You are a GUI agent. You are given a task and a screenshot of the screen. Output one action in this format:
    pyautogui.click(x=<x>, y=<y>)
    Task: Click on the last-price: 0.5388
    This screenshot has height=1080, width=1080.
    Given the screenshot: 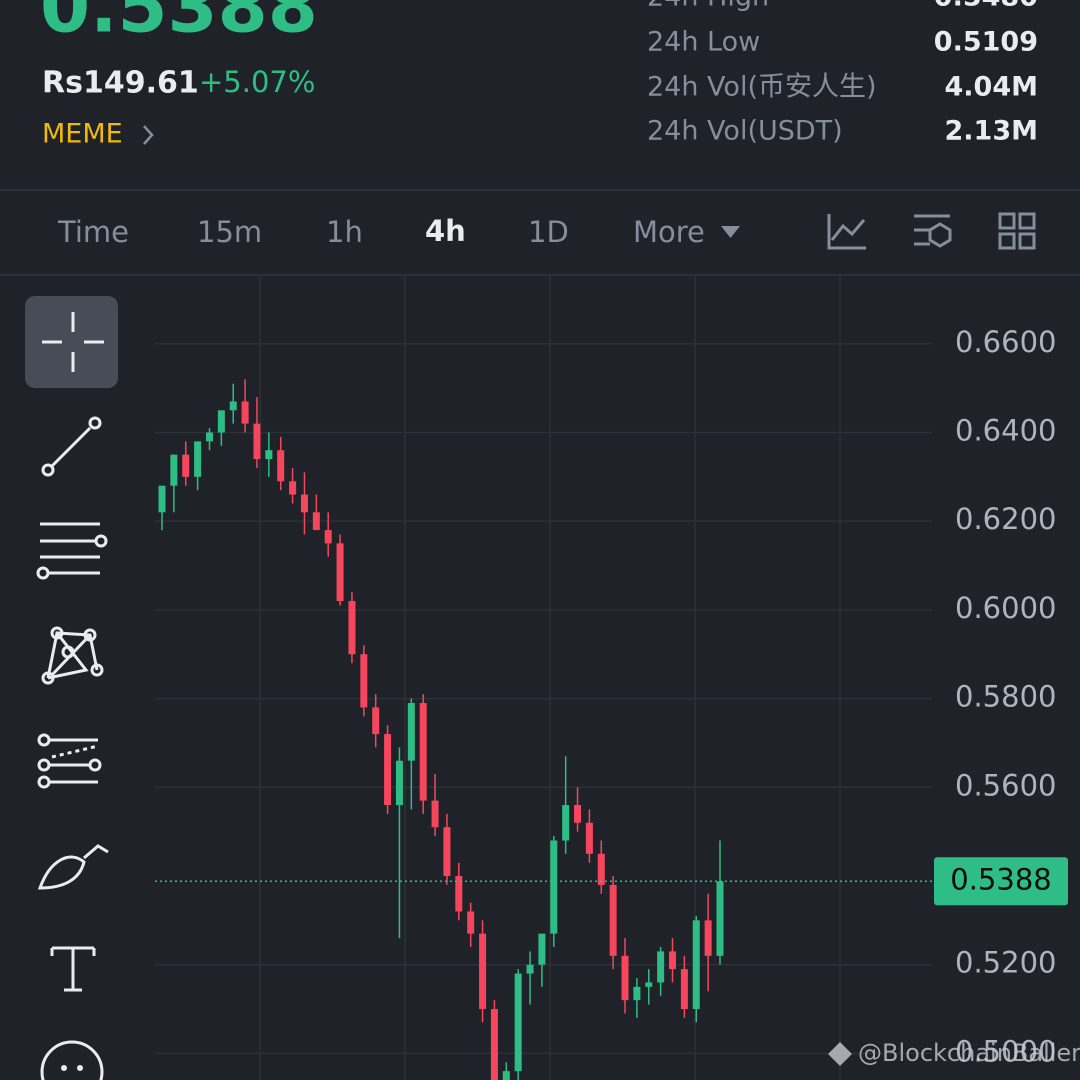 What is the action you would take?
    pyautogui.click(x=179, y=24)
    